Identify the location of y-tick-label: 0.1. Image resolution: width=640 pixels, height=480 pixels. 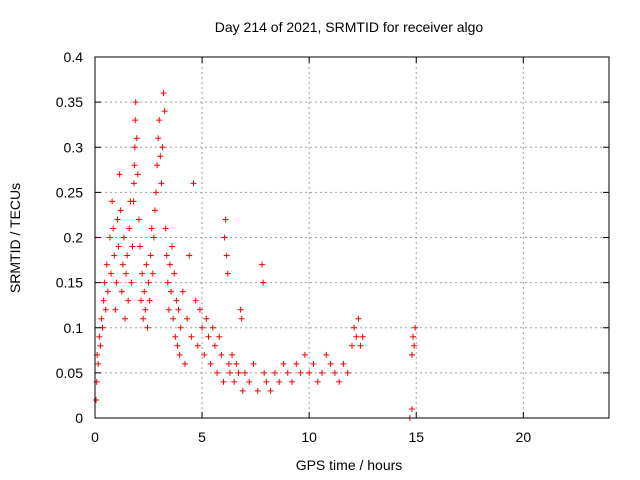
(74, 328).